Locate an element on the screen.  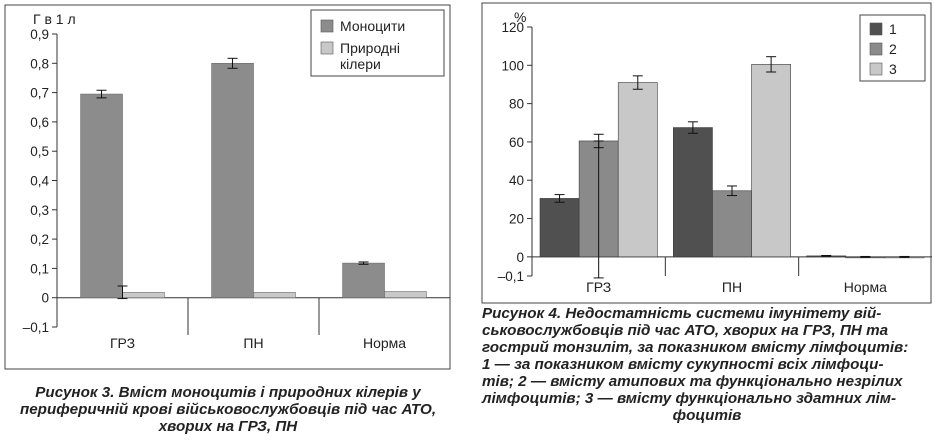
y-axis-label: % is located at coordinates (520, 17).